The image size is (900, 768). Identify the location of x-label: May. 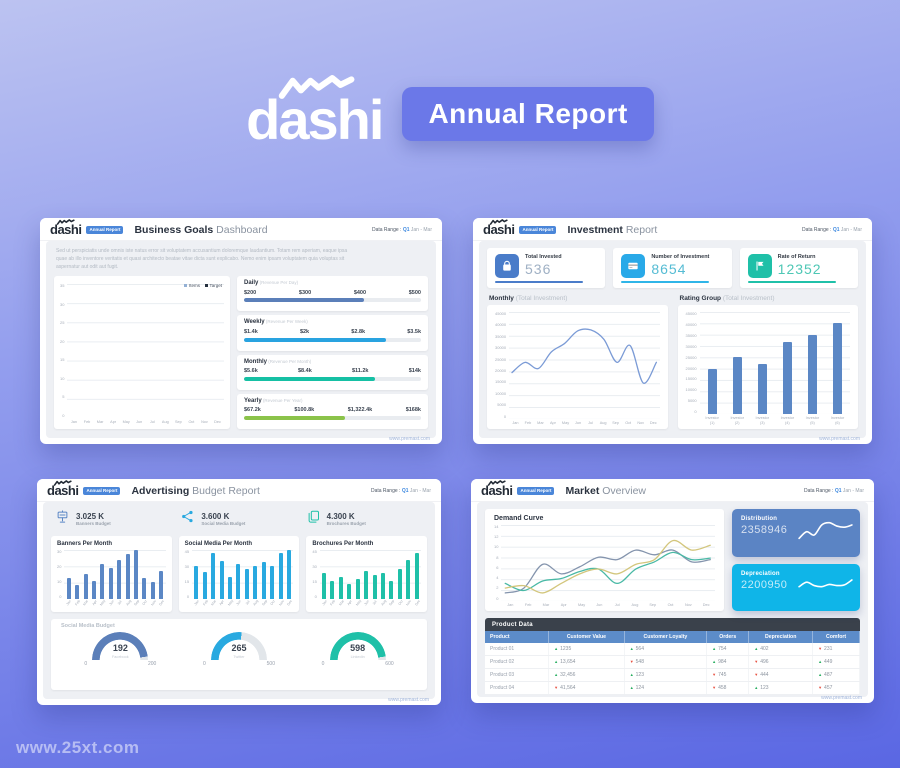
(565, 422).